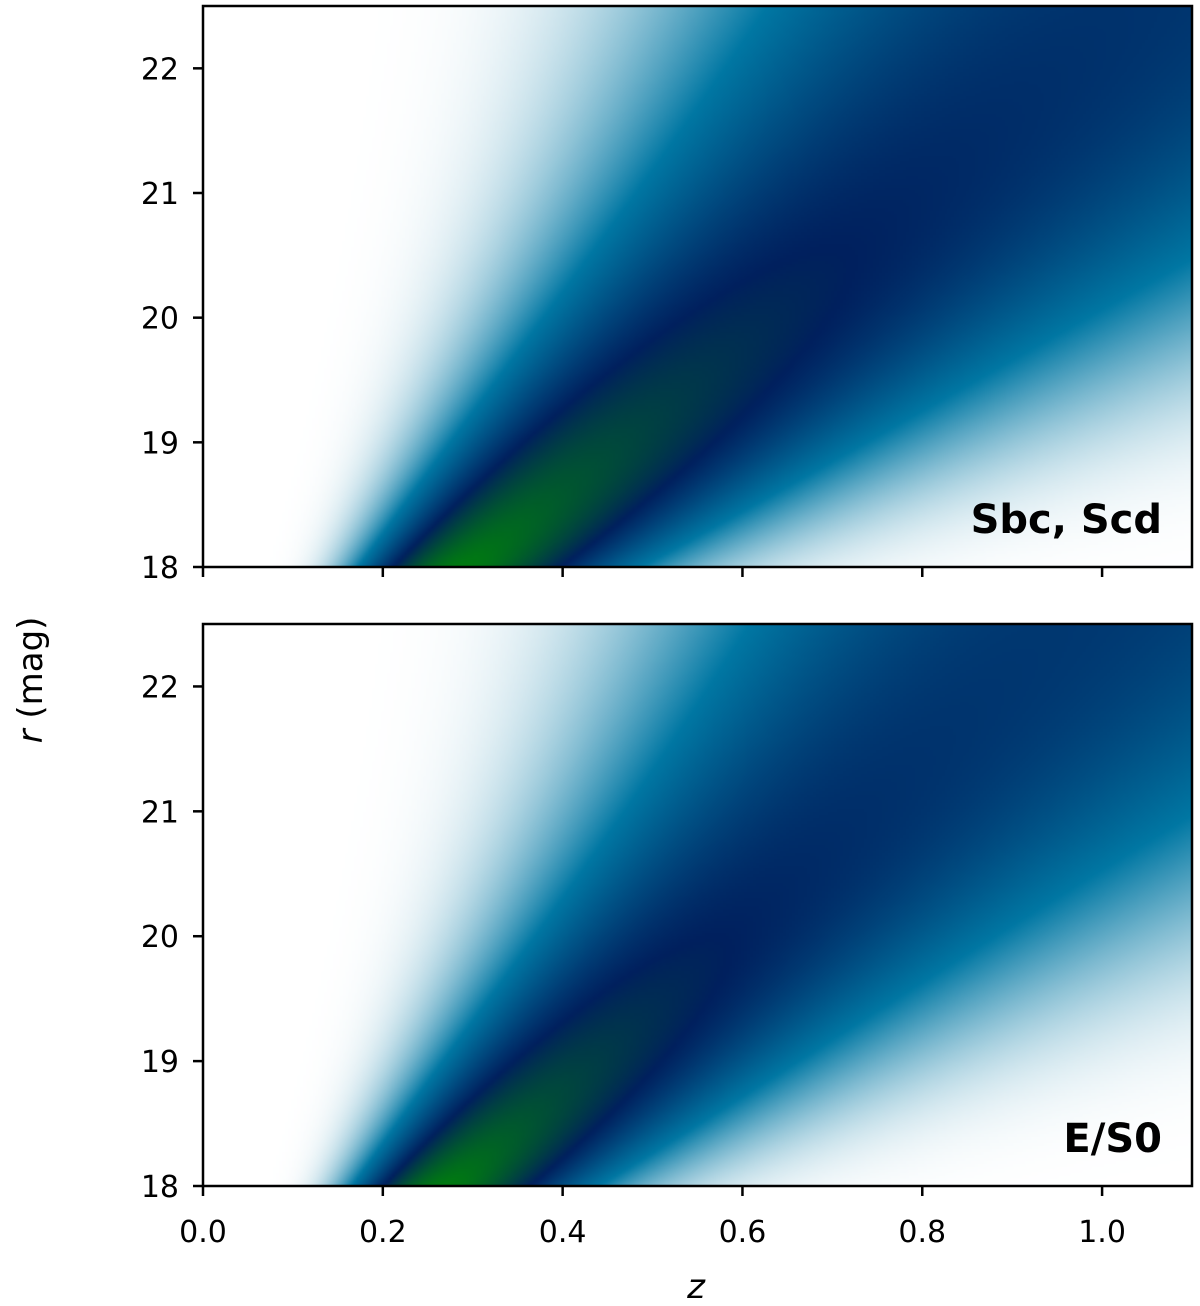 Image resolution: width=1200 pixels, height=1306 pixels. I want to click on x-tick-label: 0.4, so click(563, 1232).